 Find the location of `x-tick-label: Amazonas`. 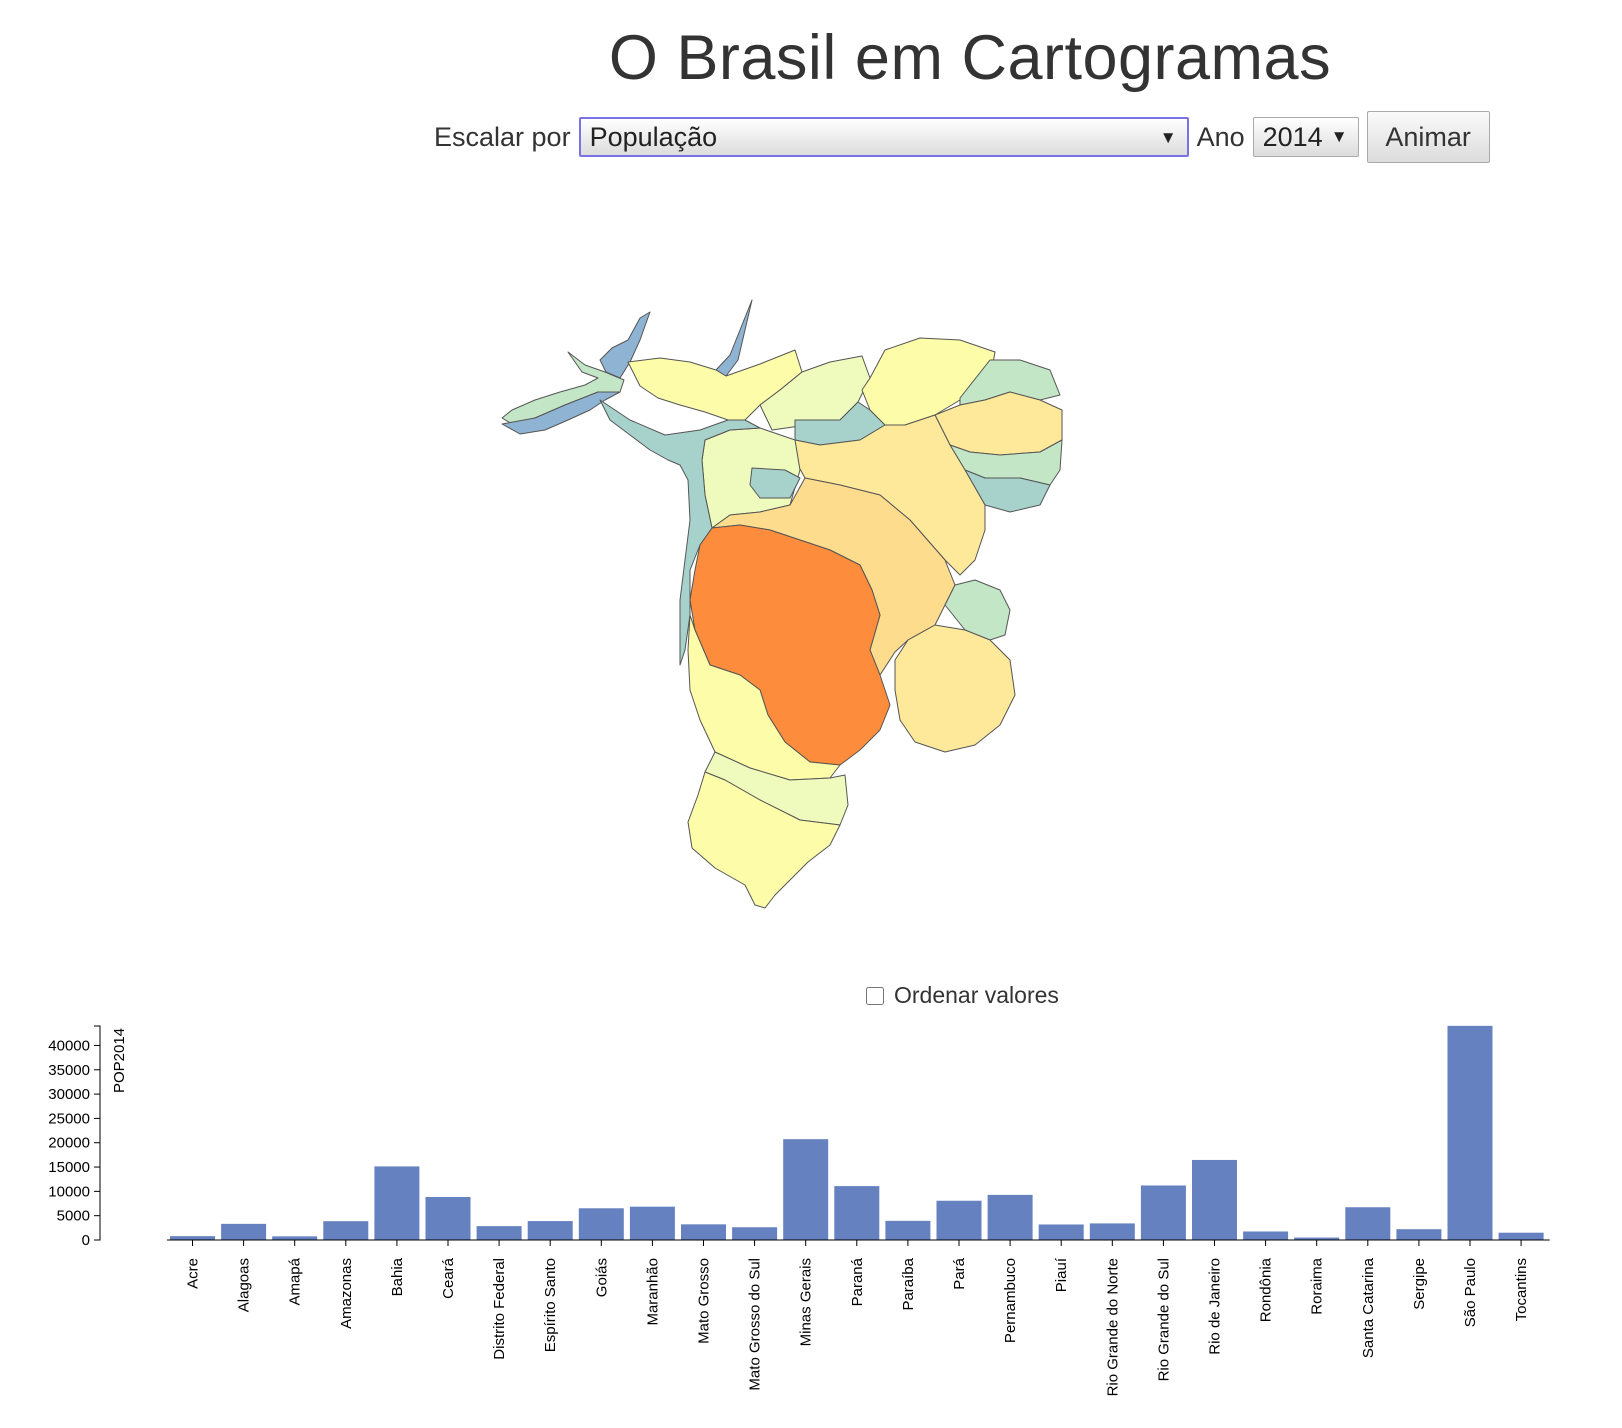

x-tick-label: Amazonas is located at coordinates (346, 1293).